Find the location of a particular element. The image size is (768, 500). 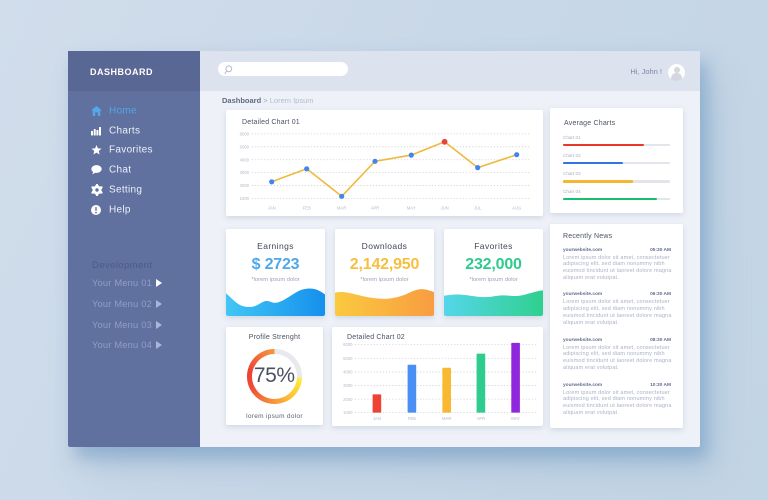

svg-text: JUN is located at coordinates (445, 208).